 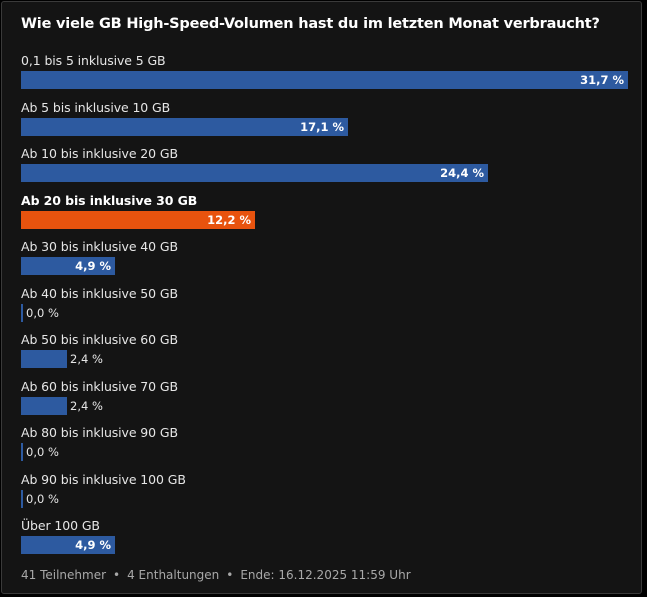 I want to click on poll-option: Ab 40 bis inklusive 50 GB 0,0 %, so click(x=325, y=309).